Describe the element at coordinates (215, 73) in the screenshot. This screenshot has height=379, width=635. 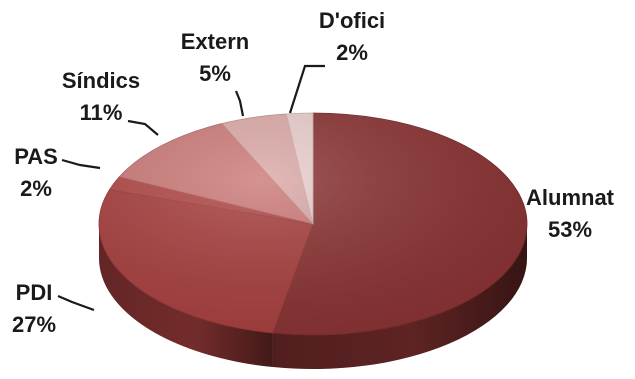
I see `slice-value-extern: 5%` at that location.